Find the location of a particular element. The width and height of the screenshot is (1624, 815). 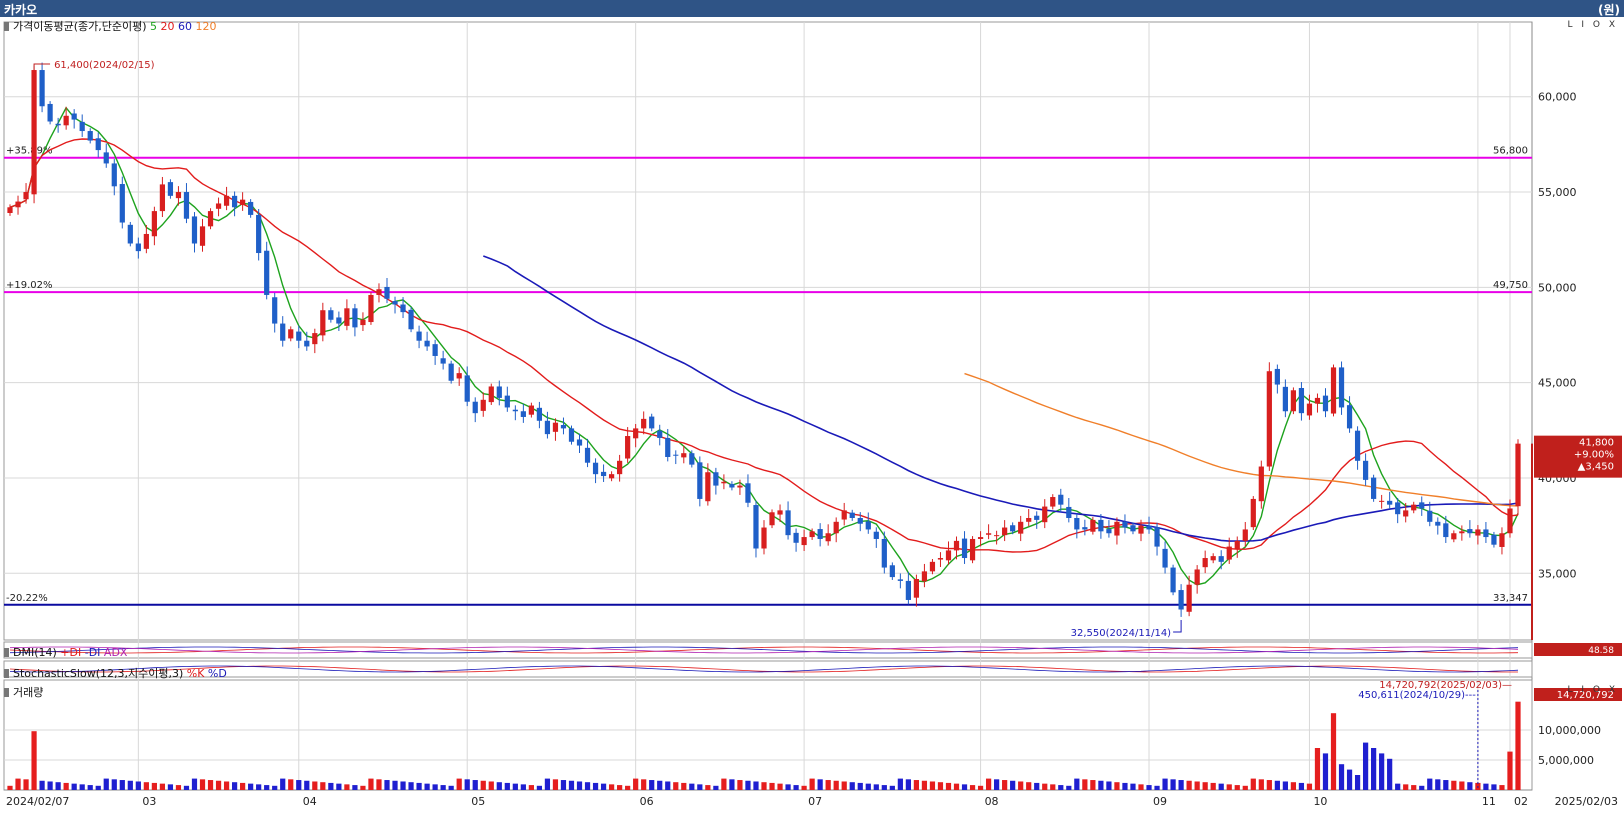

volume-last-box is located at coordinates (1578, 694).